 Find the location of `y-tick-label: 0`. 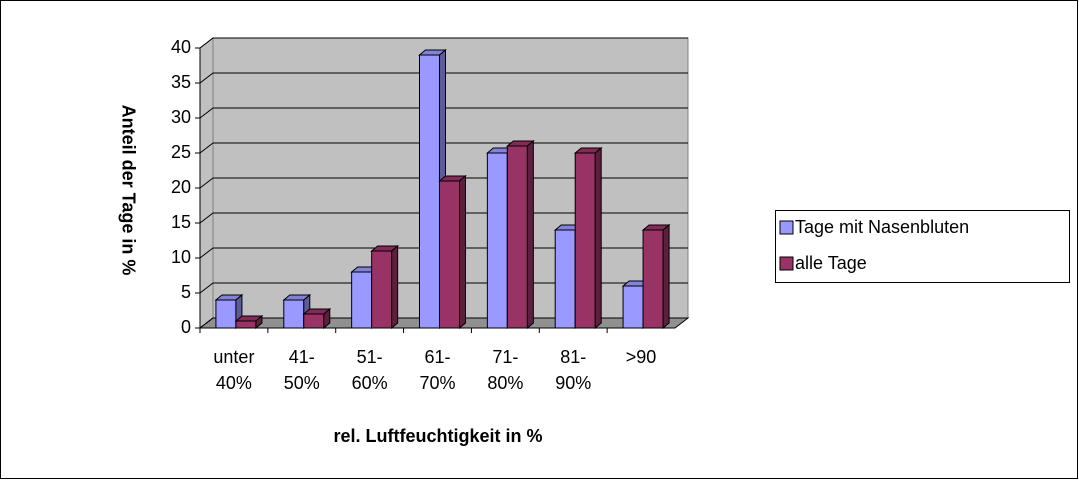

y-tick-label: 0 is located at coordinates (186, 327).